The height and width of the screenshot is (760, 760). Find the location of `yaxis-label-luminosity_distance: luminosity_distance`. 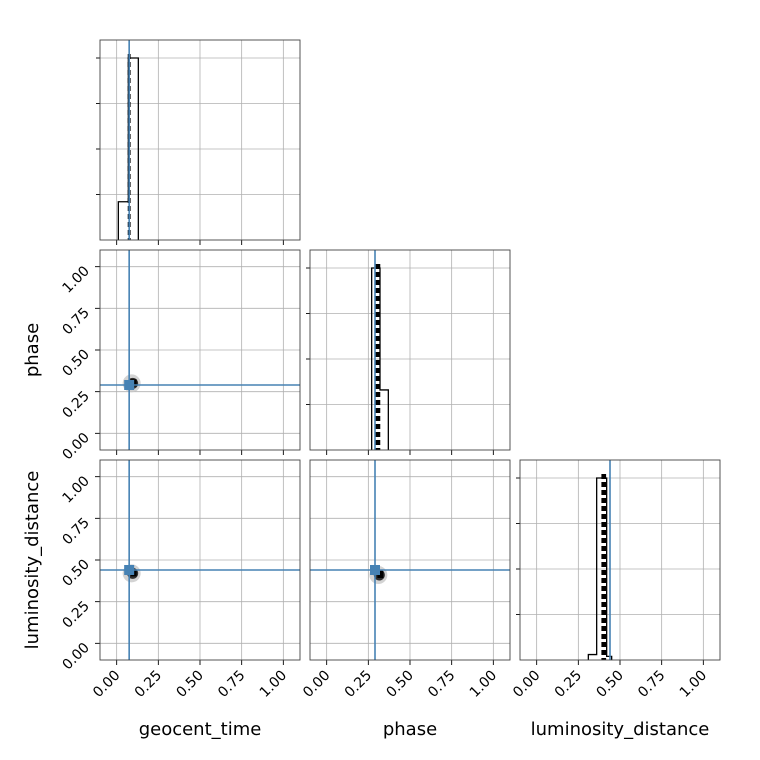

yaxis-label-luminosity_distance: luminosity_distance is located at coordinates (32, 560).